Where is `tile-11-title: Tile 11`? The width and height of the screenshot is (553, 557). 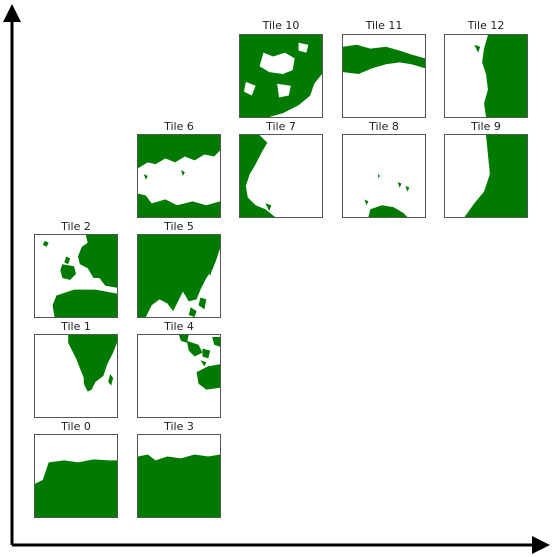 tile-11-title: Tile 11 is located at coordinates (384, 25).